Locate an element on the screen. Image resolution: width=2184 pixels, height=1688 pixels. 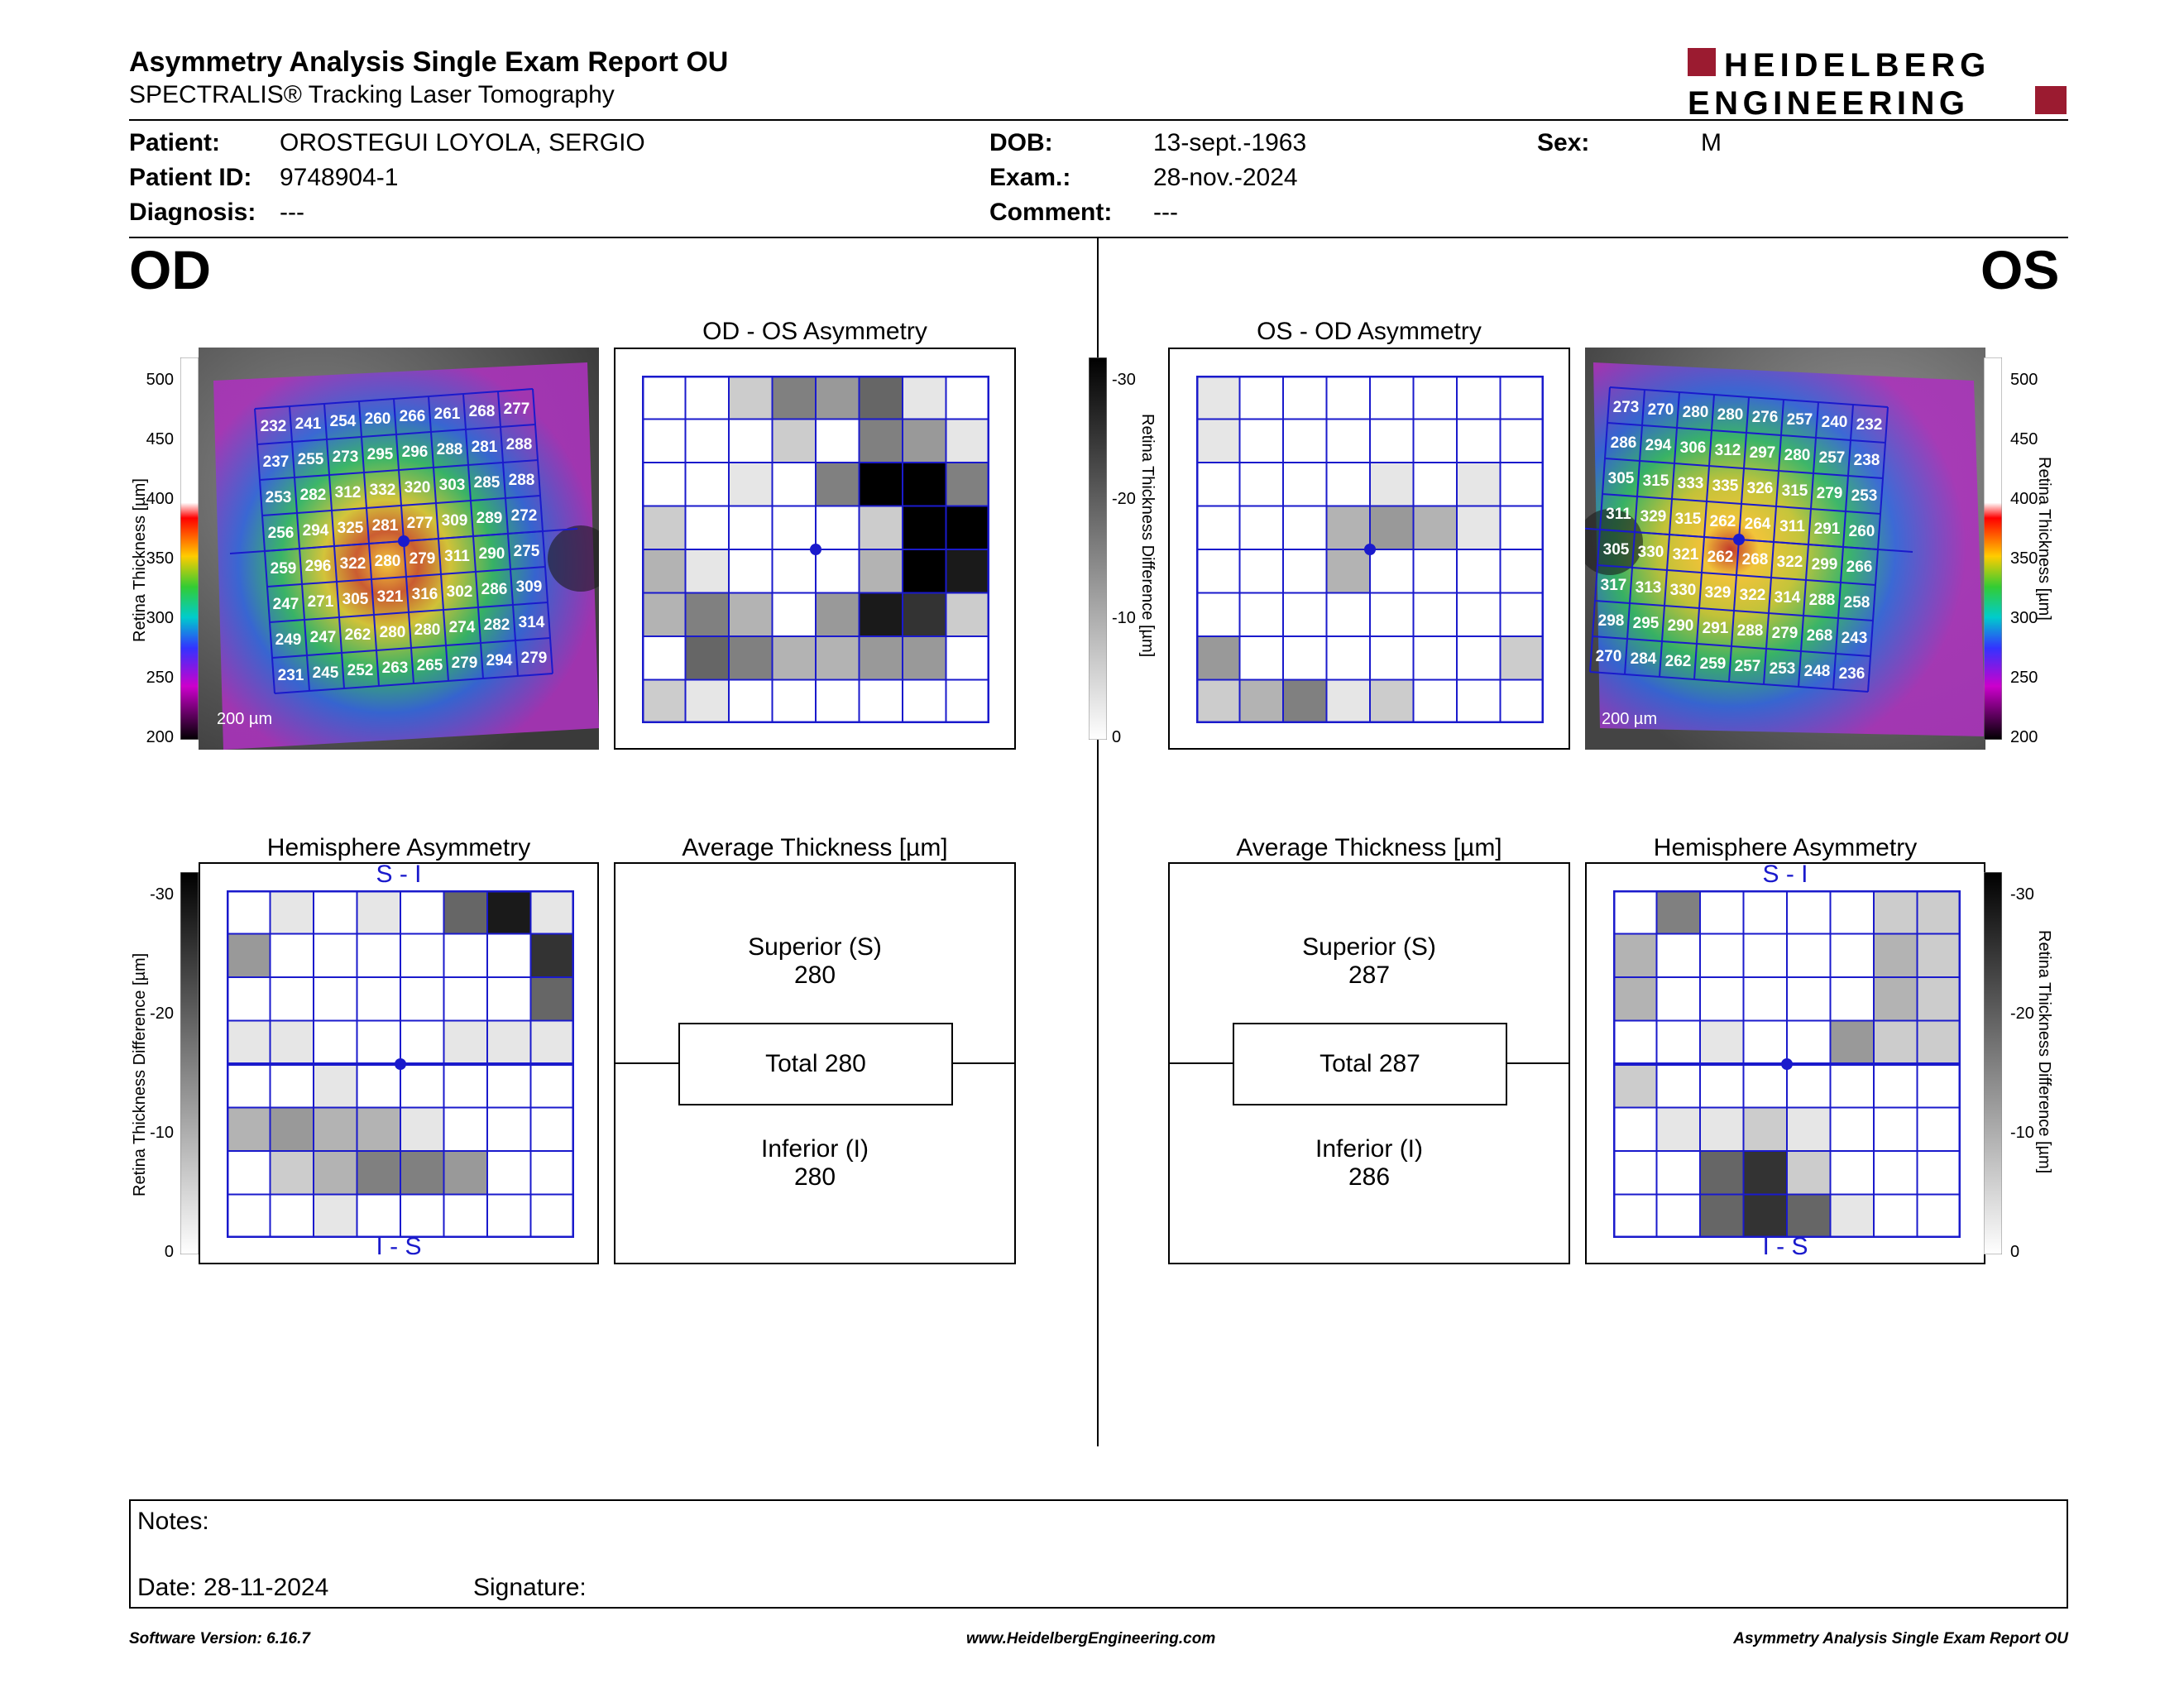
os-thickness-value: 333 is located at coordinates (1691, 483).